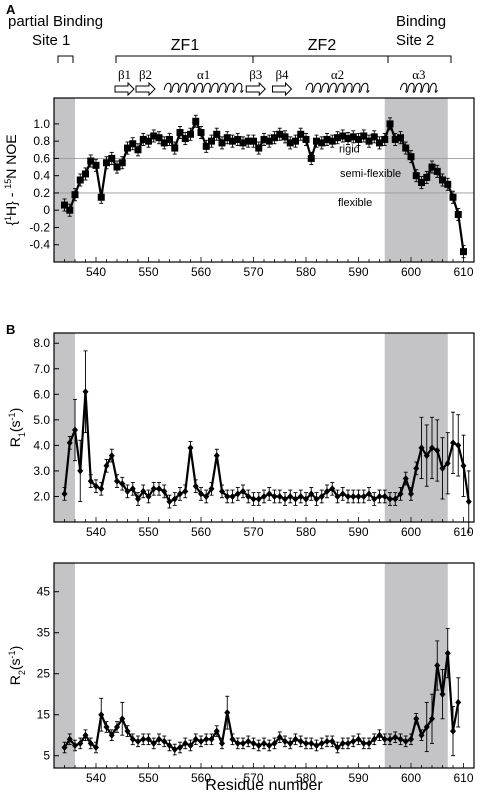 The image size is (484, 793). What do you see at coordinates (203, 74) in the screenshot?
I see `helix-label: α1` at bounding box center [203, 74].